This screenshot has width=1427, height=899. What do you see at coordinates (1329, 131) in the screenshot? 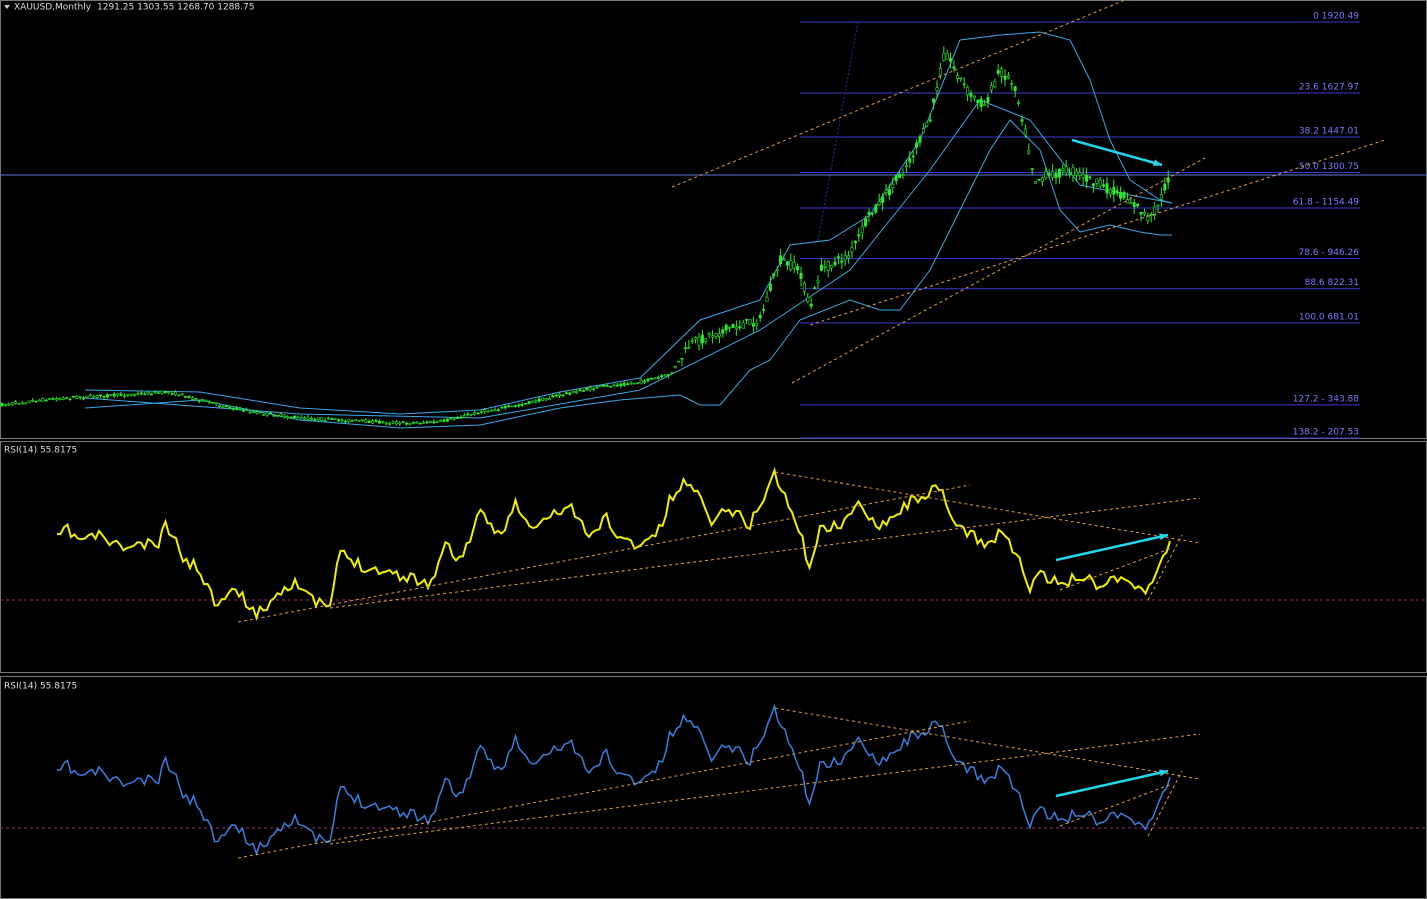
I see `fib-level-label: 38.2 1447.01` at bounding box center [1329, 131].